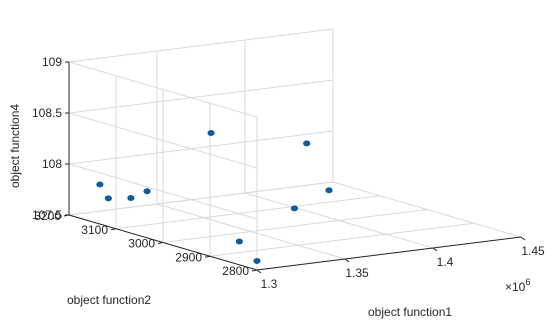  Describe the element at coordinates (533, 251) in the screenshot. I see `x-tick-label: 1.45` at that location.